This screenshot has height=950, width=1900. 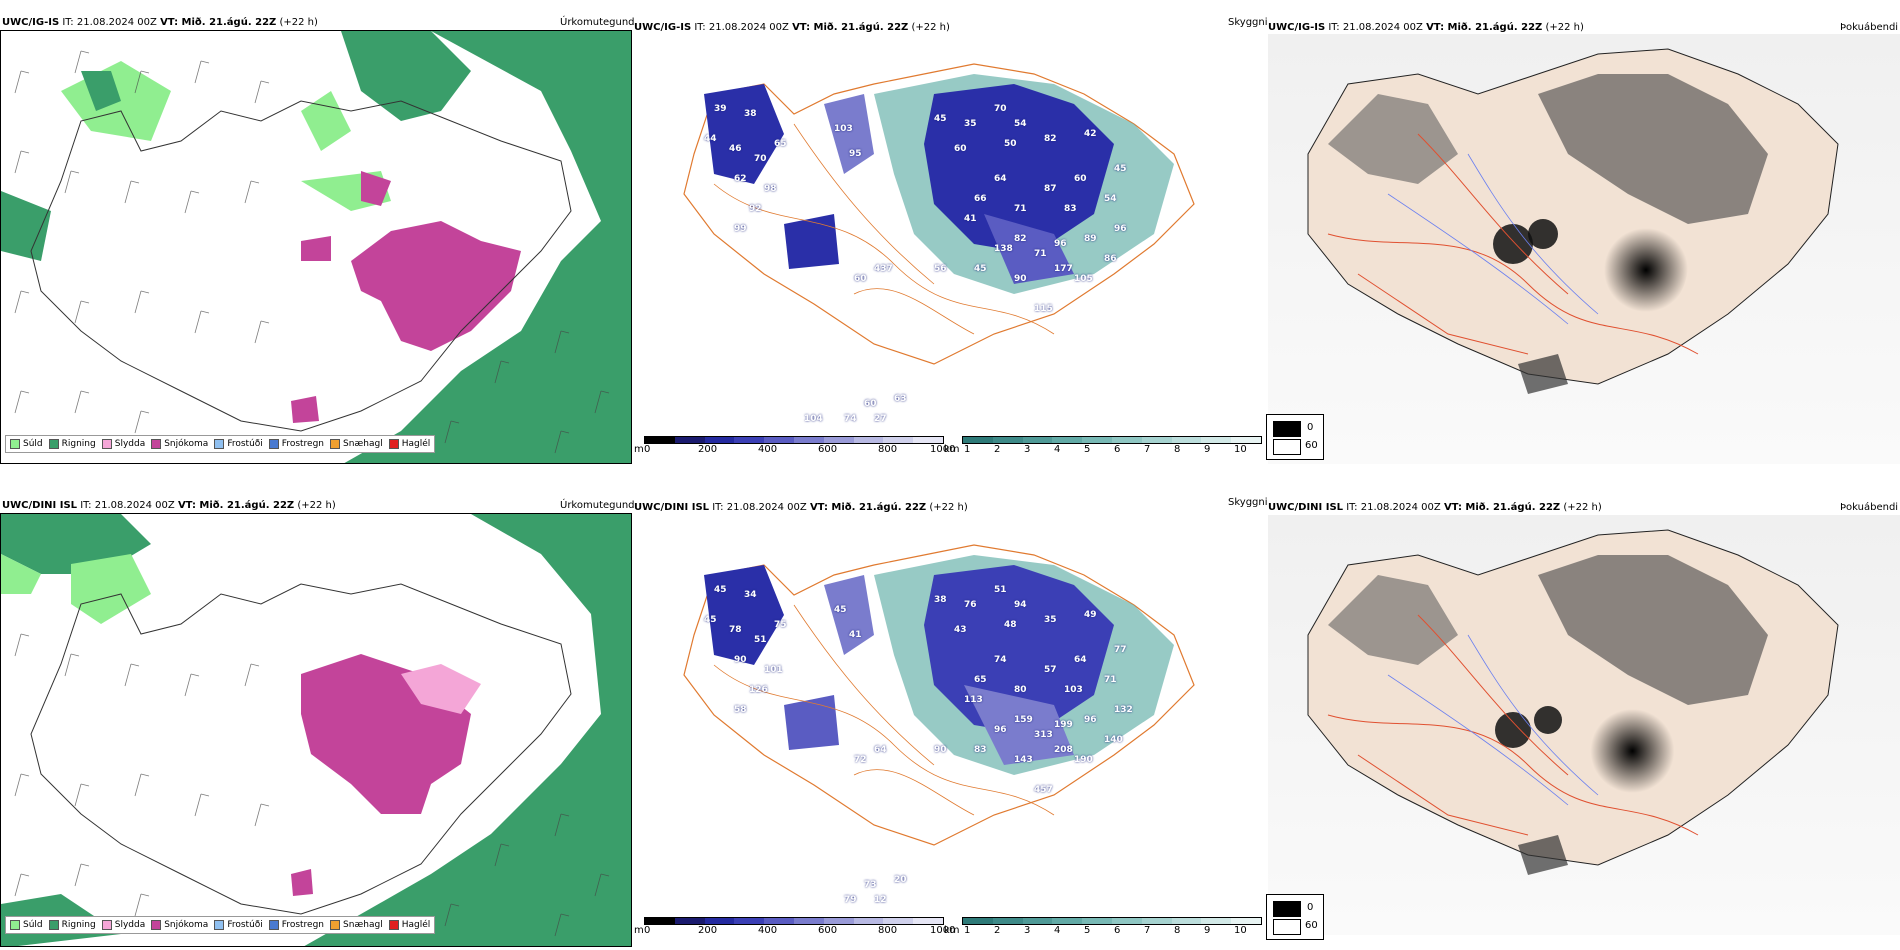 What do you see at coordinates (940, 600) in the screenshot?
I see `visibility-value-label: 38` at bounding box center [940, 600].